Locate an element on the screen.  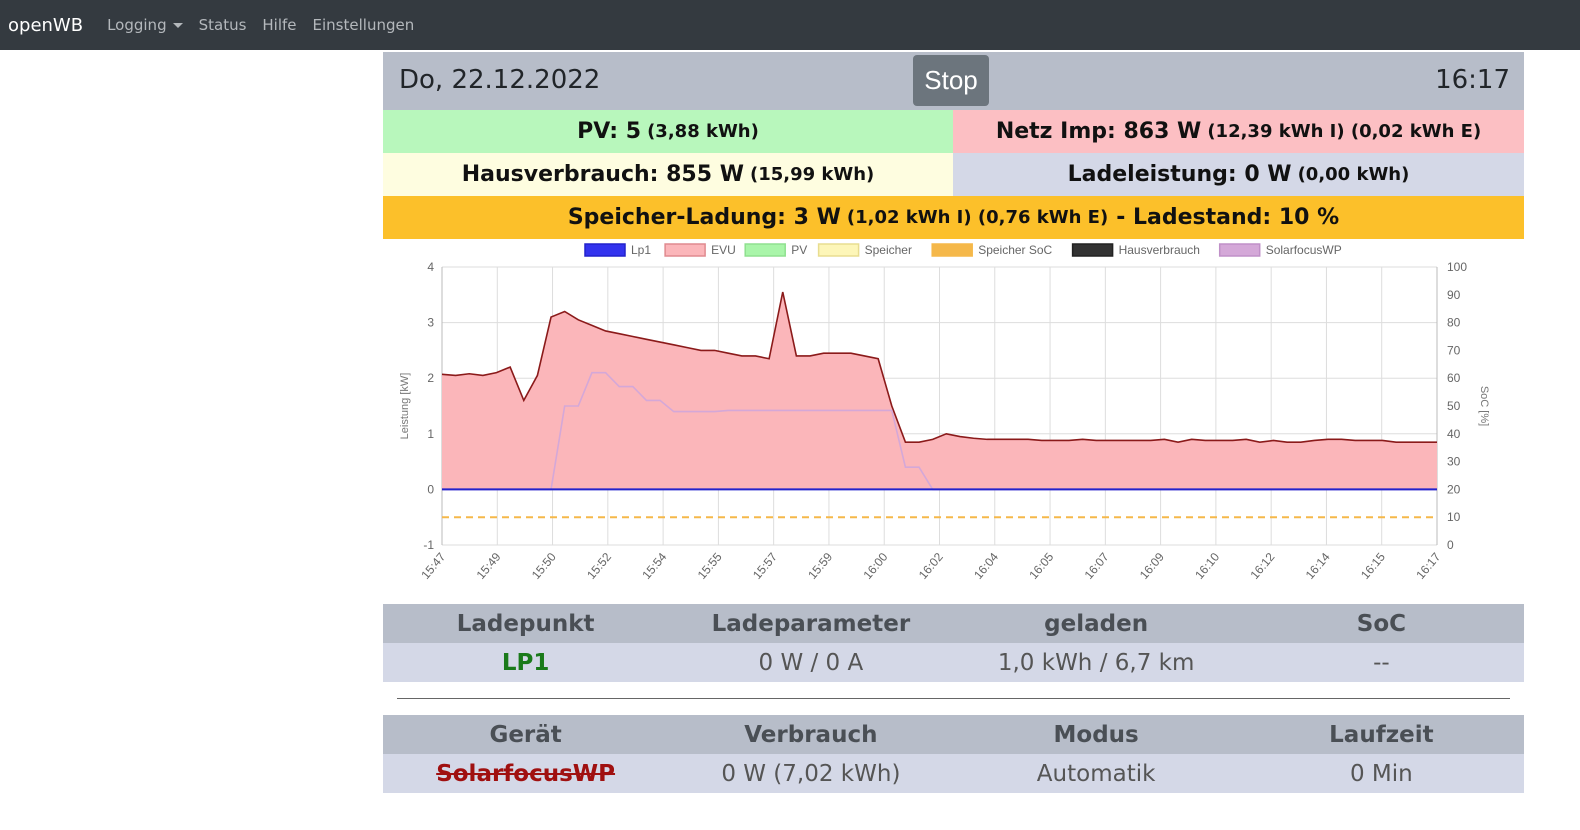
chevron-down-icon is located at coordinates (177, 25).